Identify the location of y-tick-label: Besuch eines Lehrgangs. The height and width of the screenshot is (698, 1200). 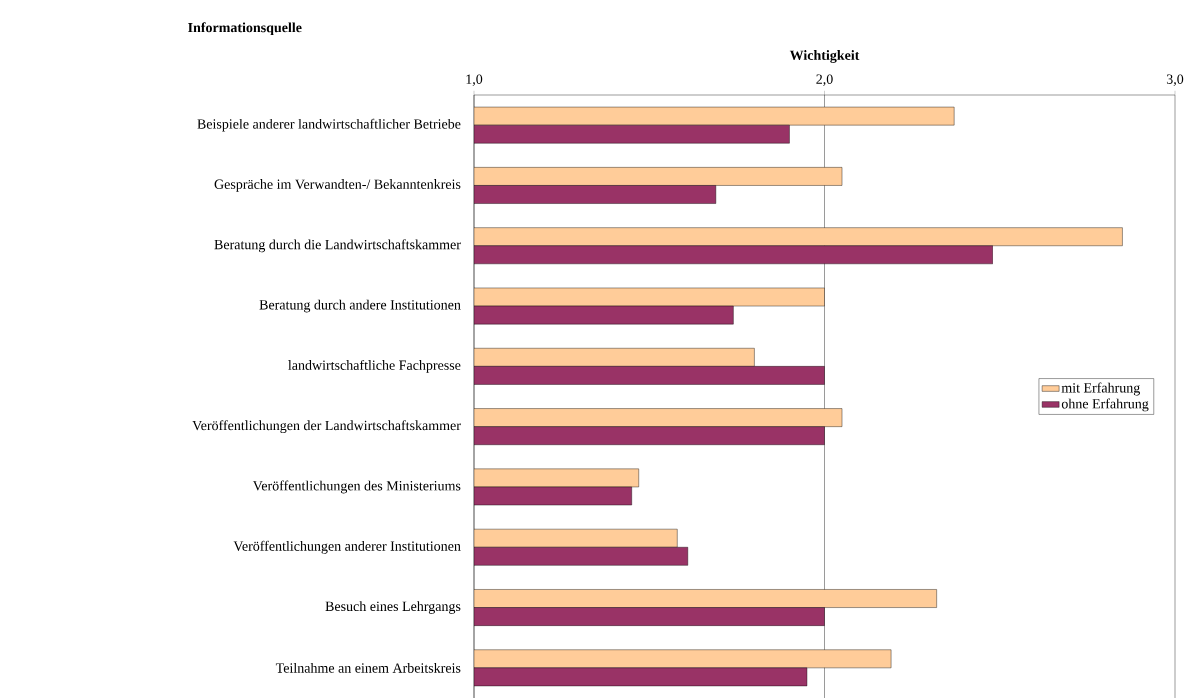
(393, 607).